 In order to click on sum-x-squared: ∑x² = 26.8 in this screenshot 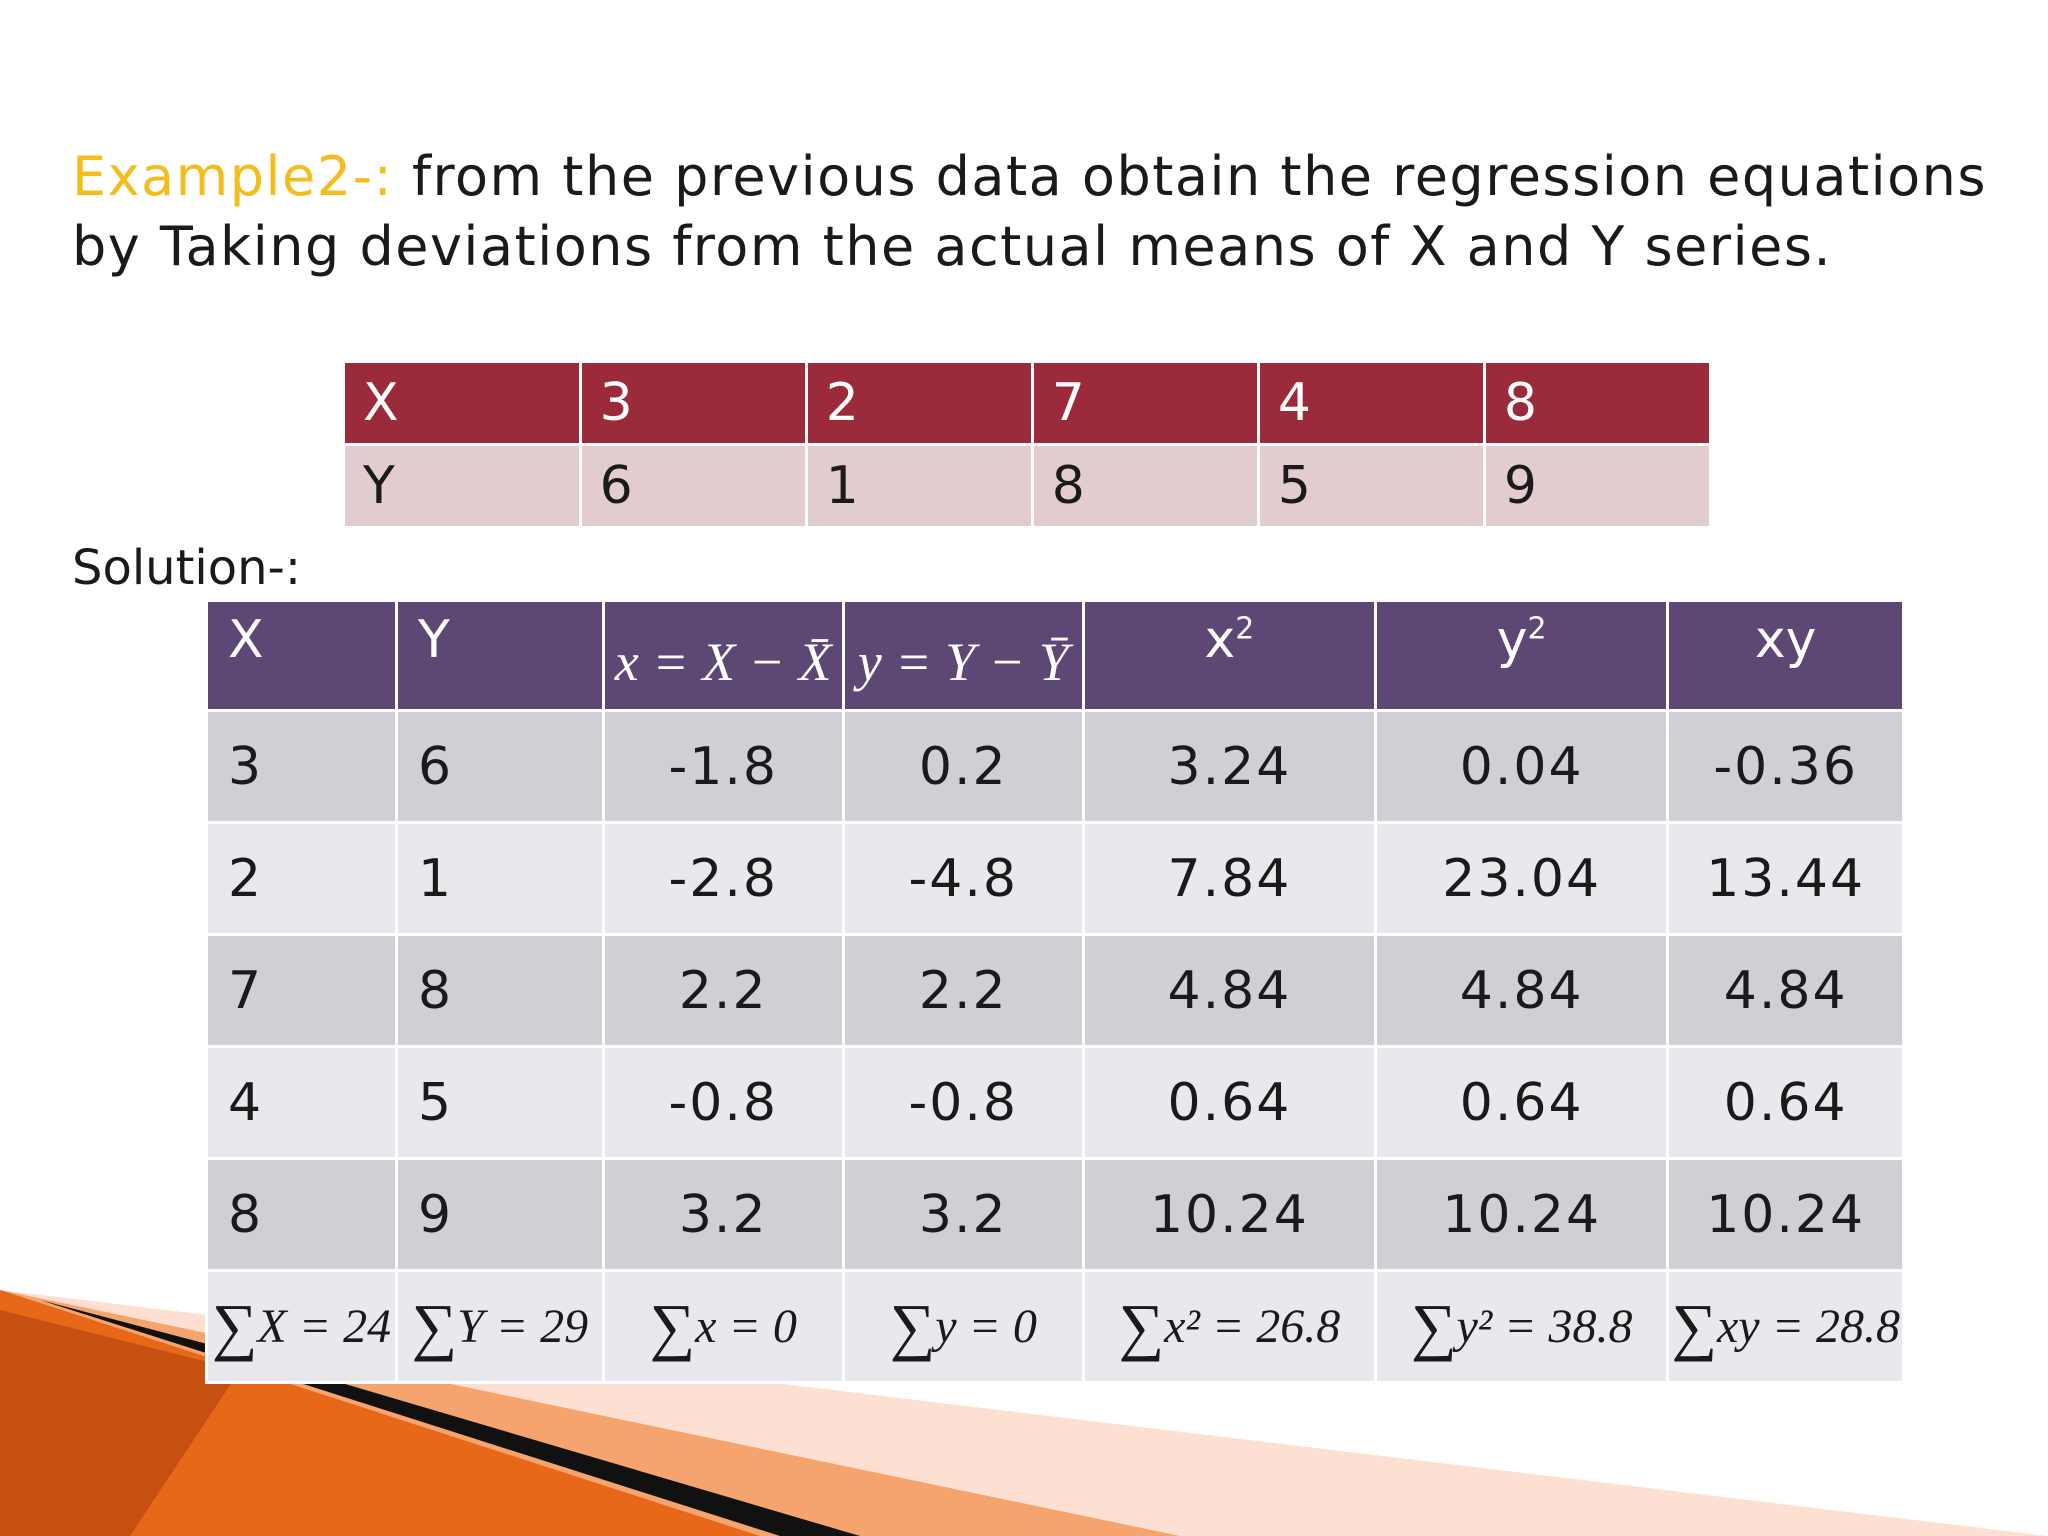, I will do `click(1229, 1326)`.